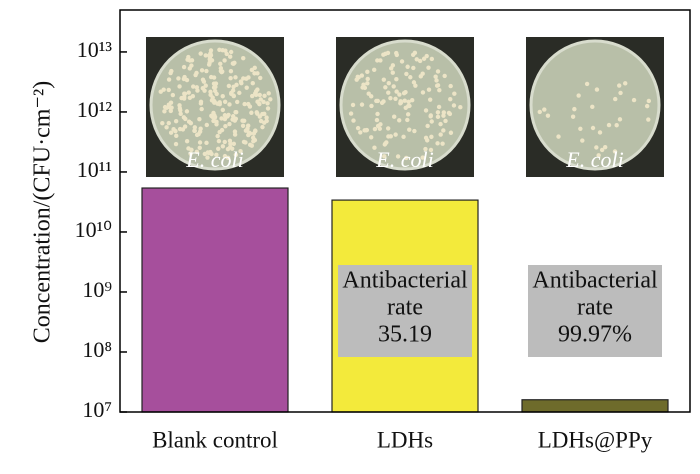 Image resolution: width=700 pixels, height=474 pixels. Describe the element at coordinates (594, 159) in the screenshot. I see `image-label: E. coli` at that location.